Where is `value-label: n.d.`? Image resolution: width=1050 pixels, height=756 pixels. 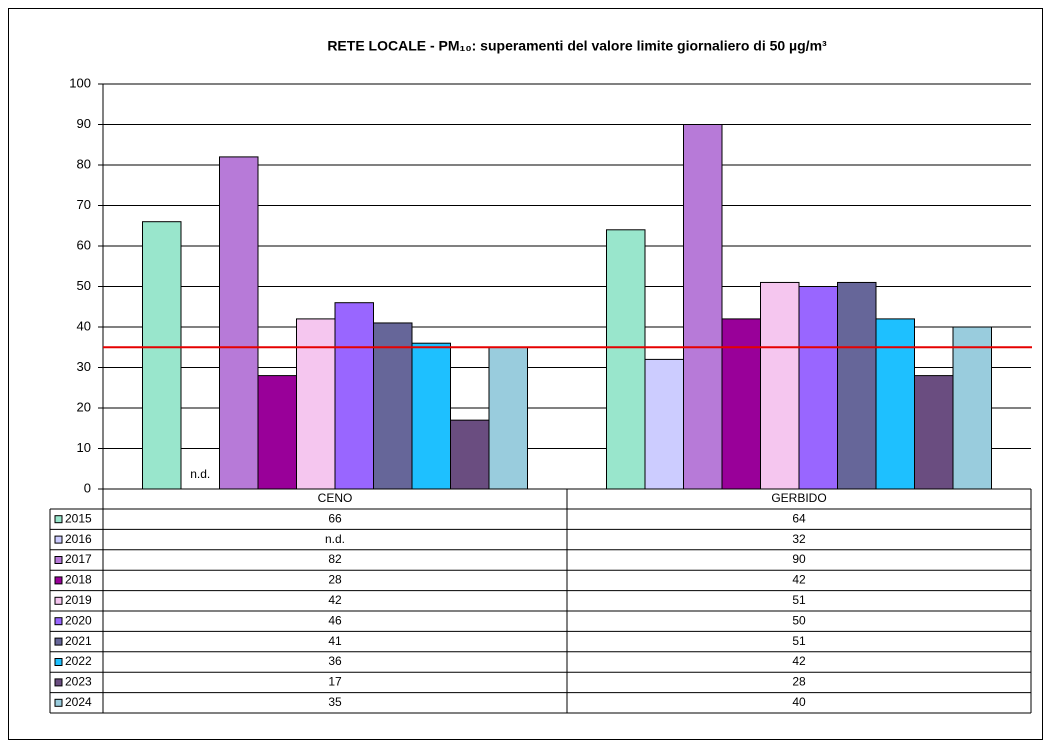
value-label: n.d. is located at coordinates (200, 474).